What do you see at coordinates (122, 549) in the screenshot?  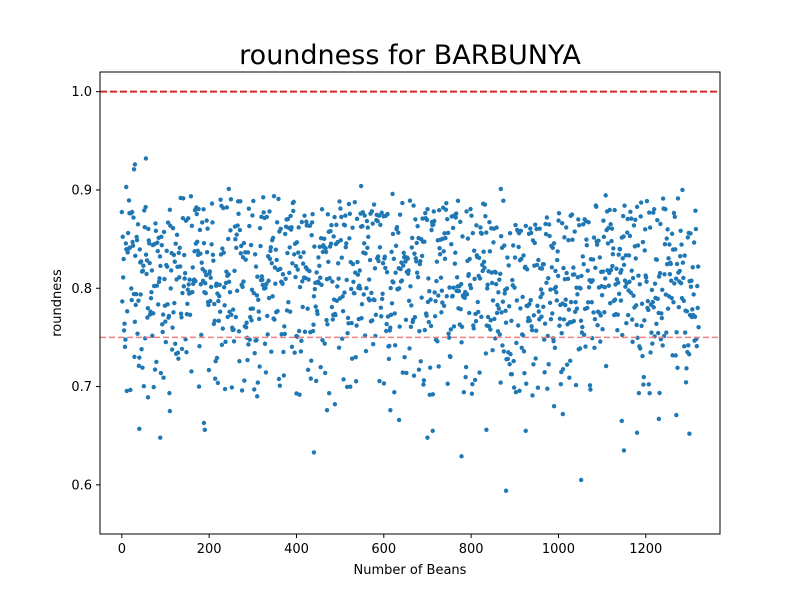 I see `x-tick-label: 0` at bounding box center [122, 549].